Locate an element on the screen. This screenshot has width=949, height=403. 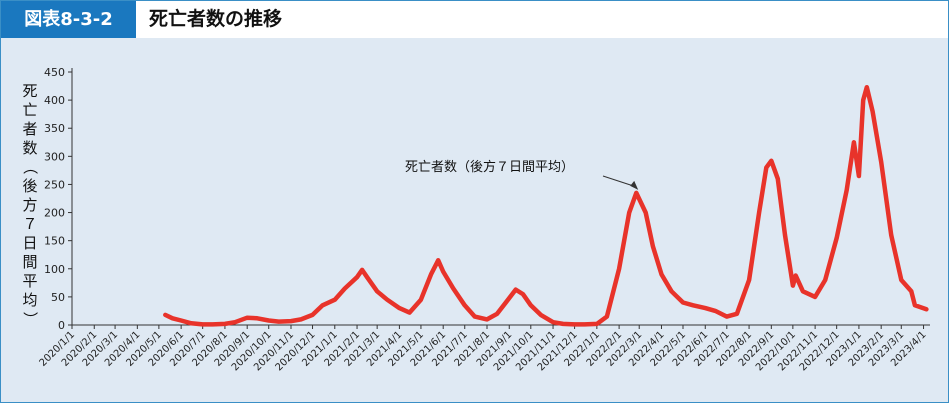
figure-header: 図表8-3-2 死亡者数の推移 is located at coordinates (474, 19).